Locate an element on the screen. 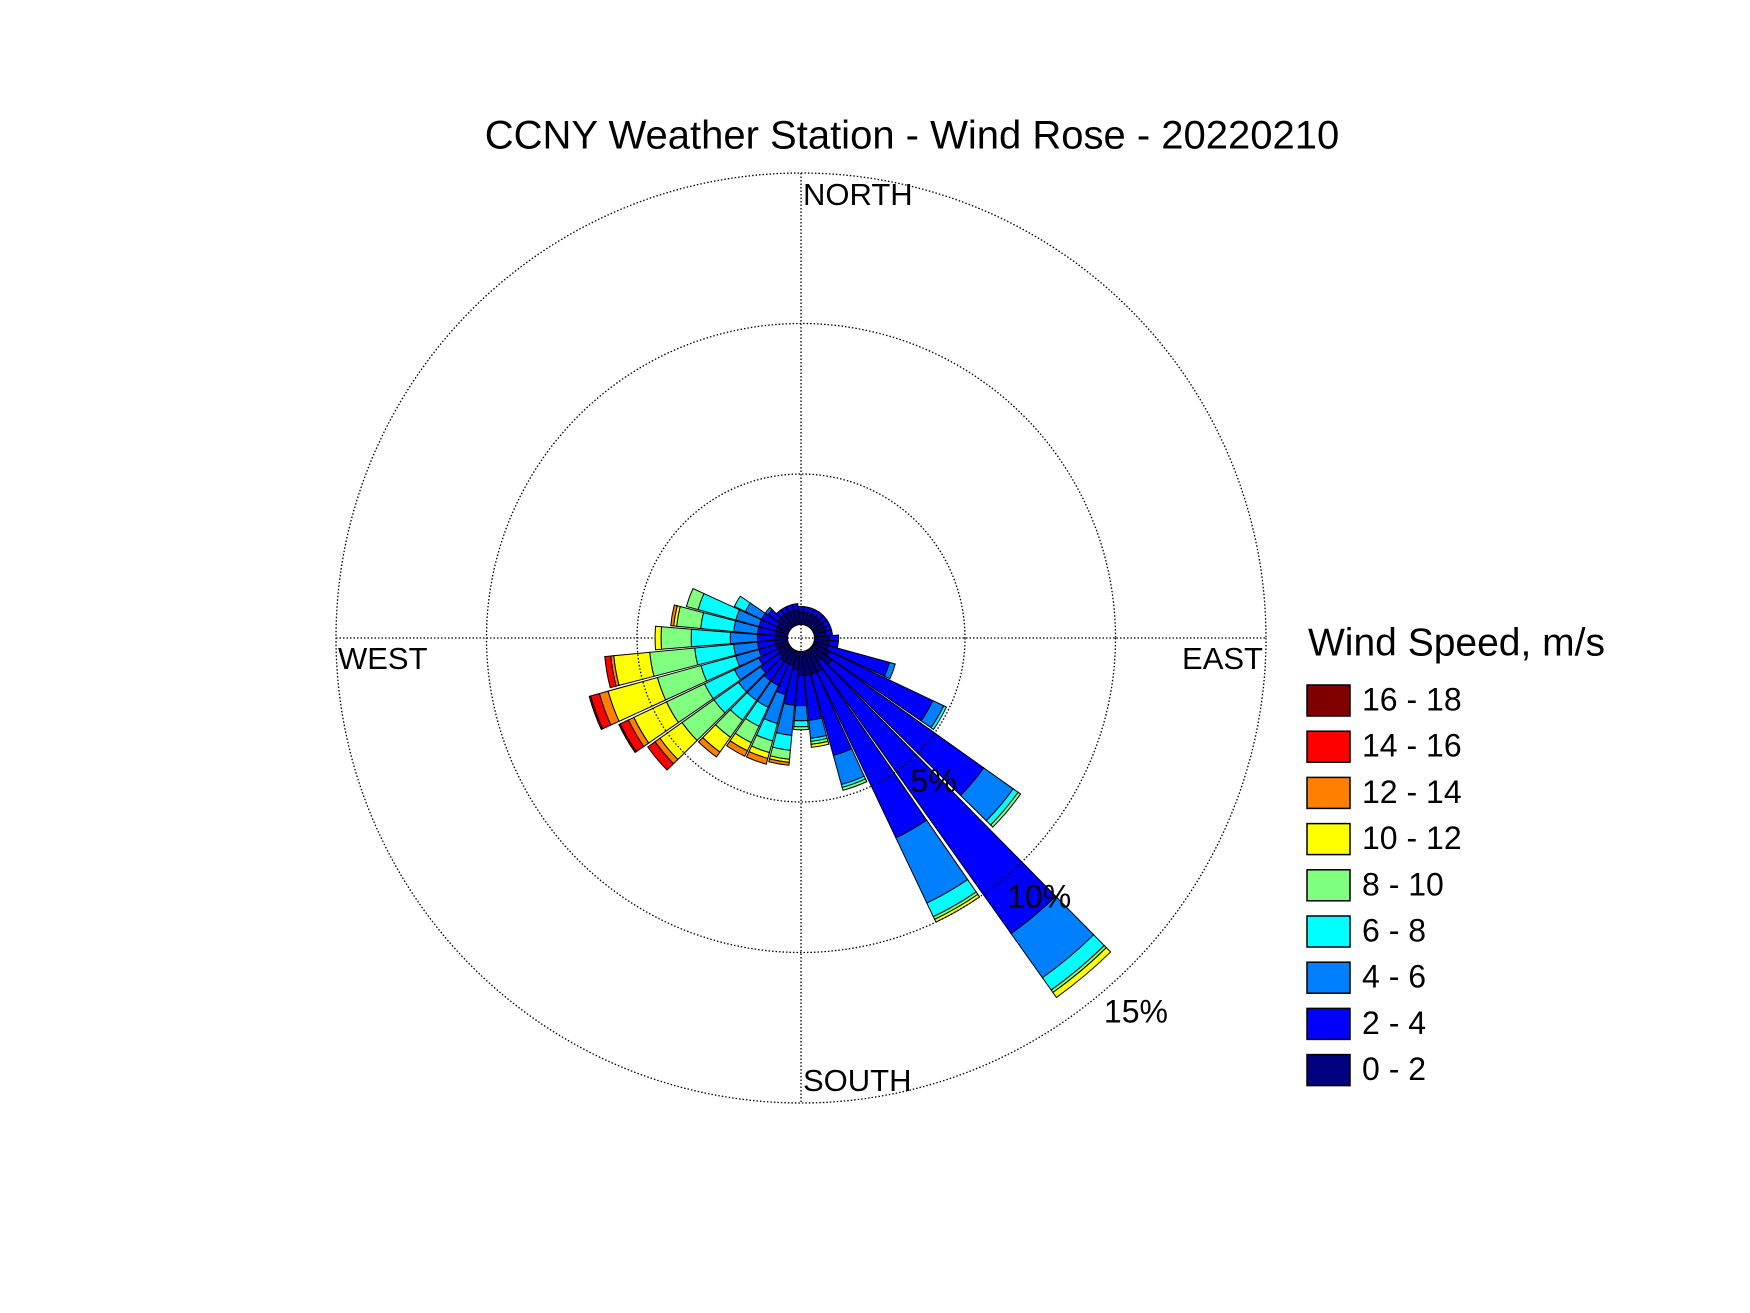 This screenshot has width=1750, height=1313. legend-label: 4 - 6 is located at coordinates (1394, 977).